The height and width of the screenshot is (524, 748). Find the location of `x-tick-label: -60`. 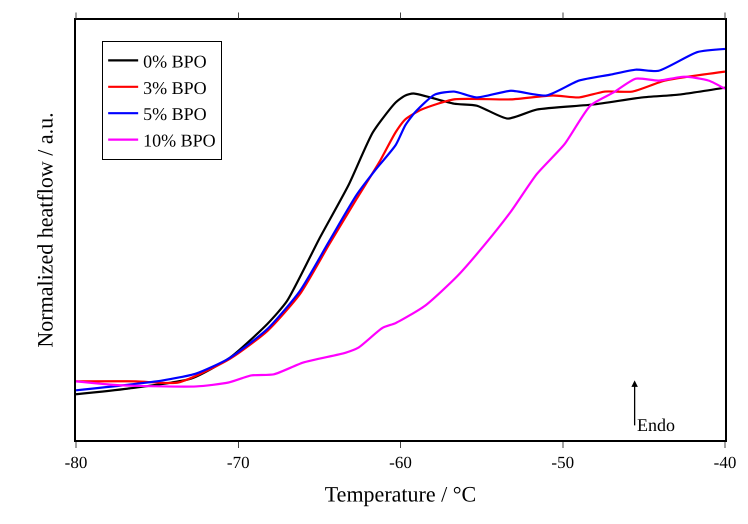

x-tick-label: -60 is located at coordinates (400, 462).